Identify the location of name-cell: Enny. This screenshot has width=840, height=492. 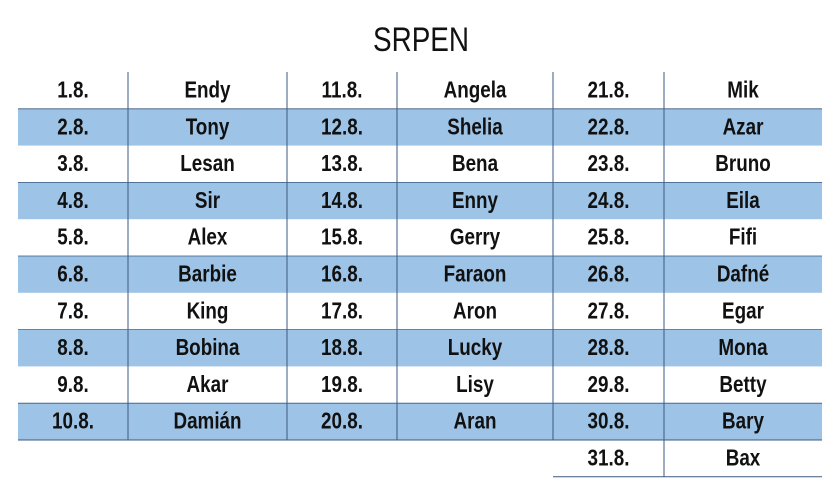
(475, 200).